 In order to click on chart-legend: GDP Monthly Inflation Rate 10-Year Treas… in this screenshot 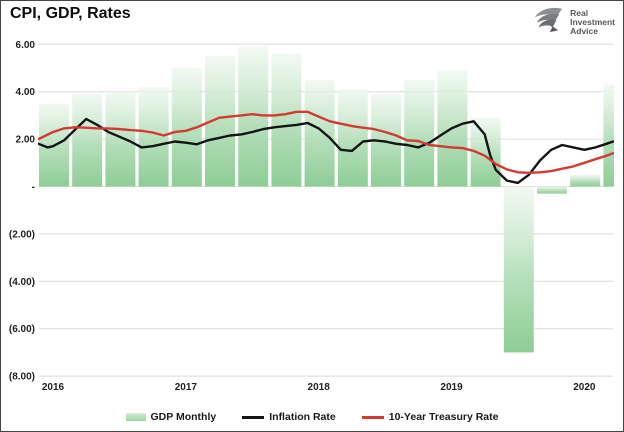, I will do `click(312, 417)`.